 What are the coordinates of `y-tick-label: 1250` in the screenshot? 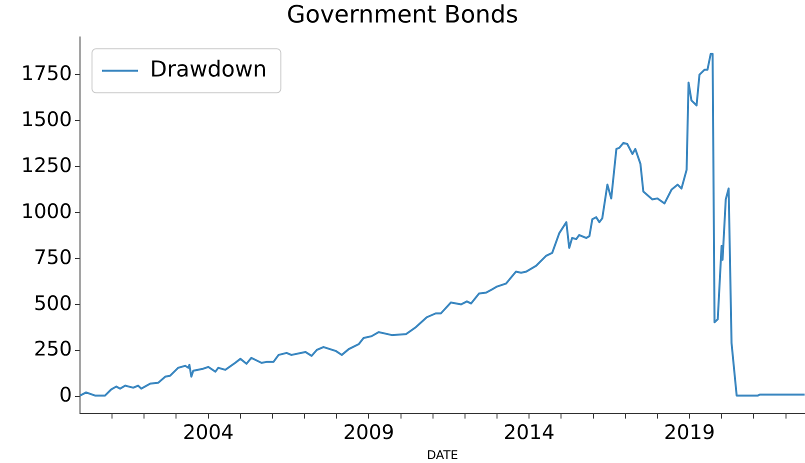 It's located at (46, 164).